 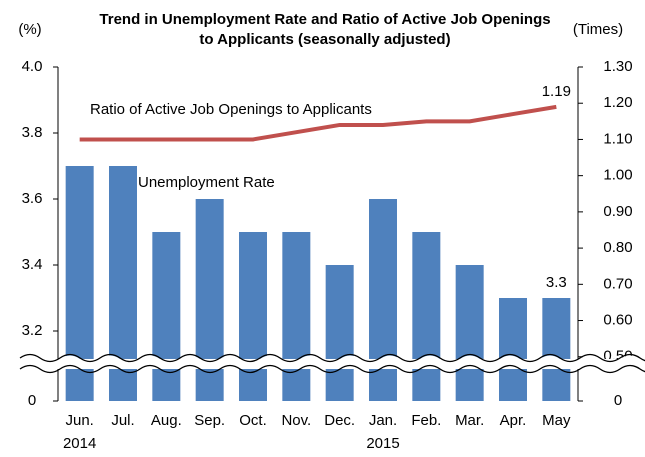 I want to click on data-label: 3.3, so click(x=556, y=282).